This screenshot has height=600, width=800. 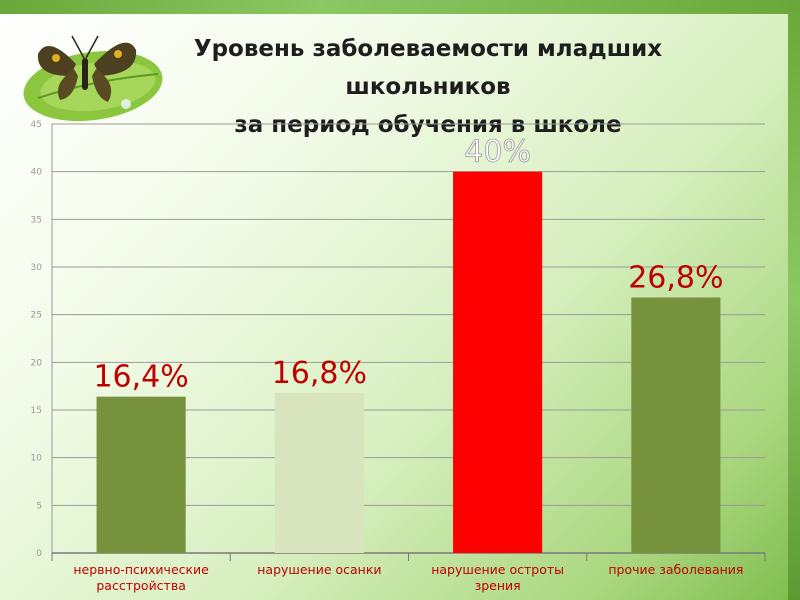 What do you see at coordinates (36, 220) in the screenshot?
I see `y-tick-label: 35` at bounding box center [36, 220].